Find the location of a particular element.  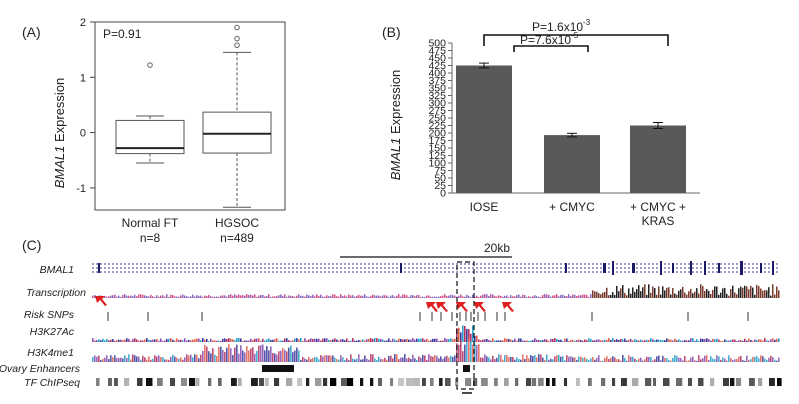

panel-b-ytick-label: 450 is located at coordinates (437, 59).